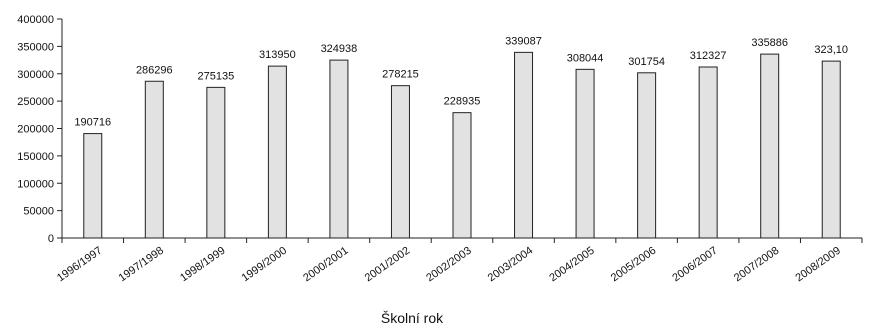  What do you see at coordinates (817, 265) in the screenshot?
I see `x-tick-label: 2008/2009` at bounding box center [817, 265].